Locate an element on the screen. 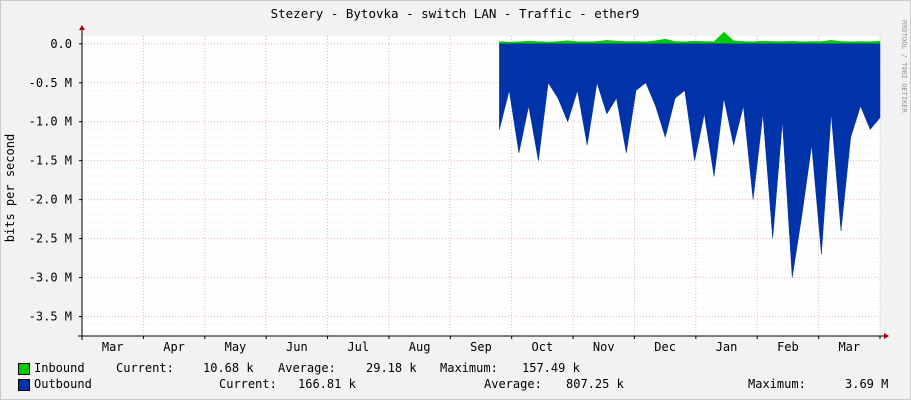  x-tick-label: Feb is located at coordinates (788, 347).